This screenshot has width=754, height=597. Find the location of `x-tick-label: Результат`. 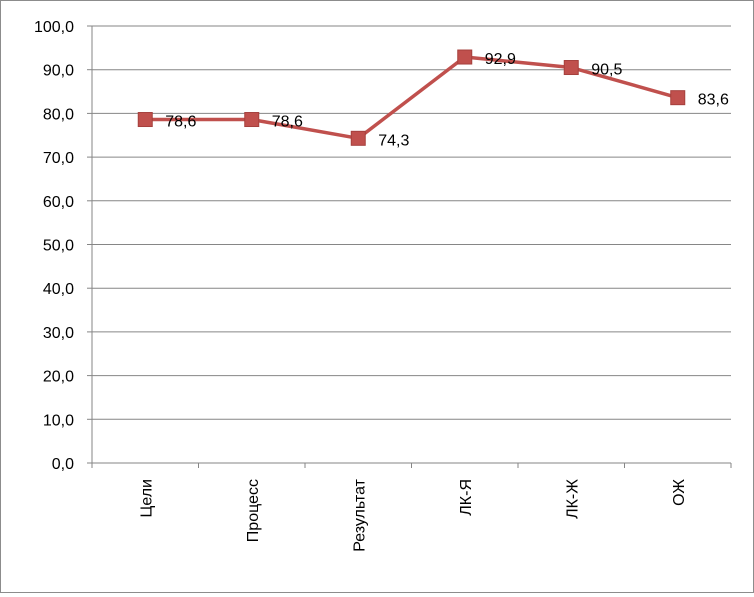

x-tick-label: Результат is located at coordinates (359, 514).